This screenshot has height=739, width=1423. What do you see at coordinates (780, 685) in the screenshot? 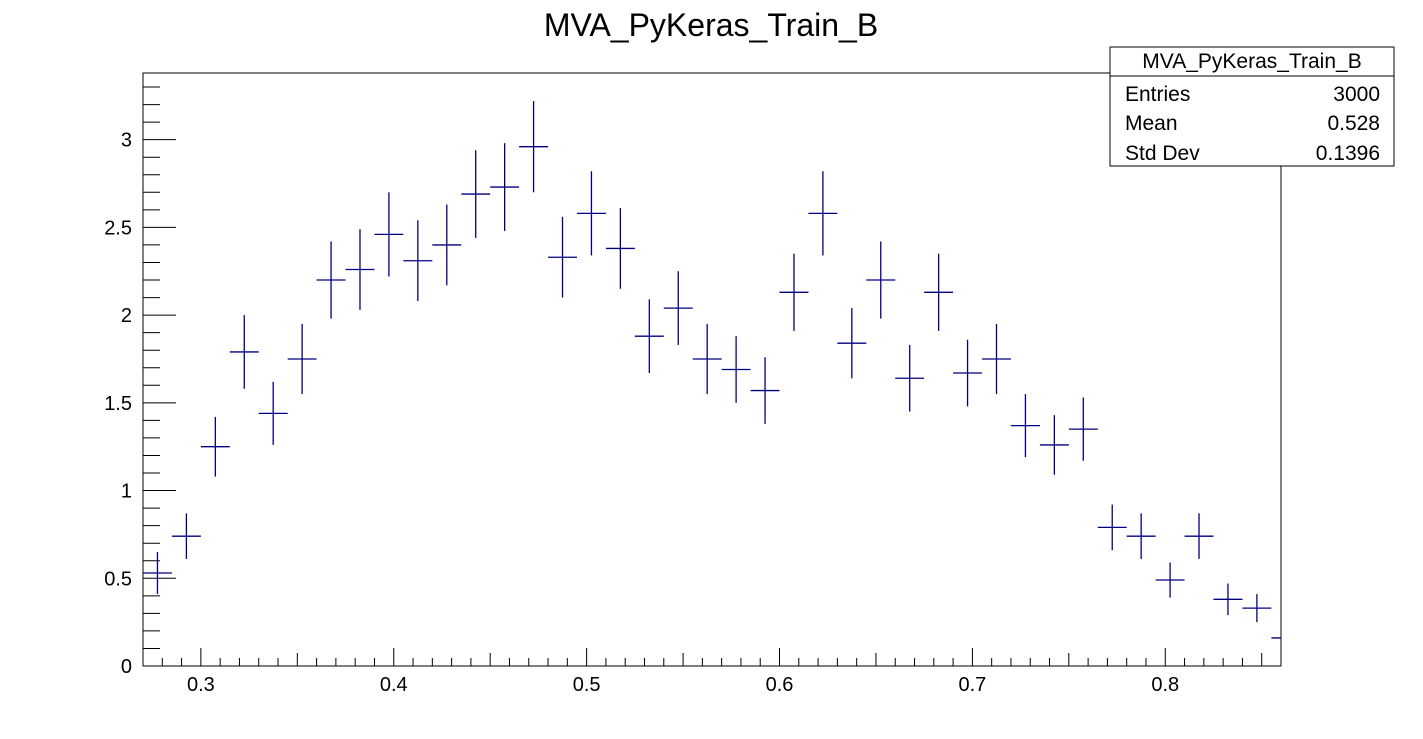
I see `x-tick-label: 0.6` at bounding box center [780, 685].